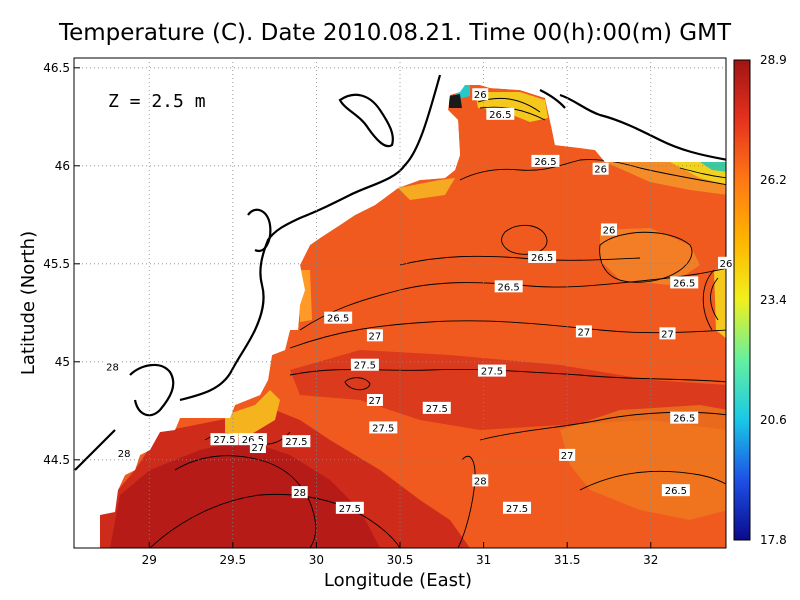 The width and height of the screenshot is (800, 600). Describe the element at coordinates (773, 180) in the screenshot. I see `colorbar-tick-label: 26.2` at that location.